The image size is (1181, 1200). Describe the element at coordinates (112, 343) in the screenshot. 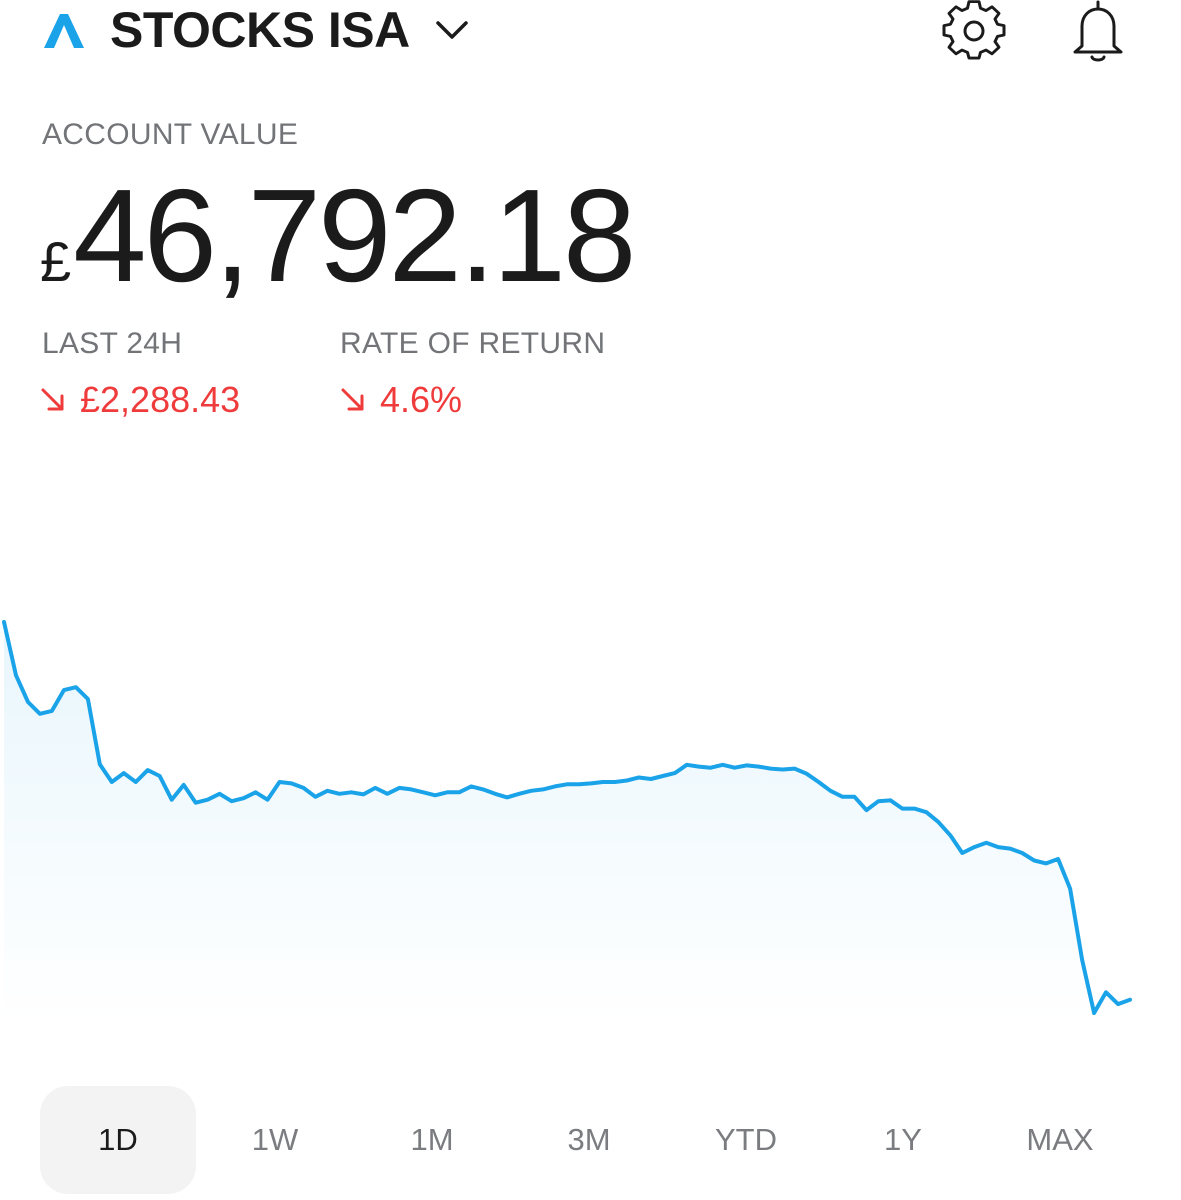

I see `last-24h-label: LAST 24H` at that location.